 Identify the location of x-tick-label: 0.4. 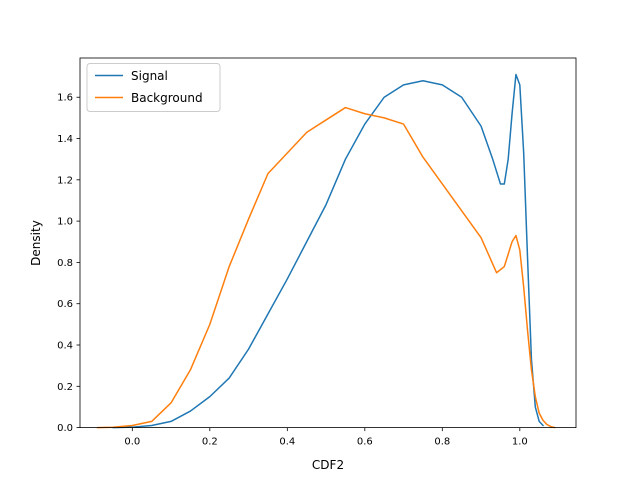
(287, 442).